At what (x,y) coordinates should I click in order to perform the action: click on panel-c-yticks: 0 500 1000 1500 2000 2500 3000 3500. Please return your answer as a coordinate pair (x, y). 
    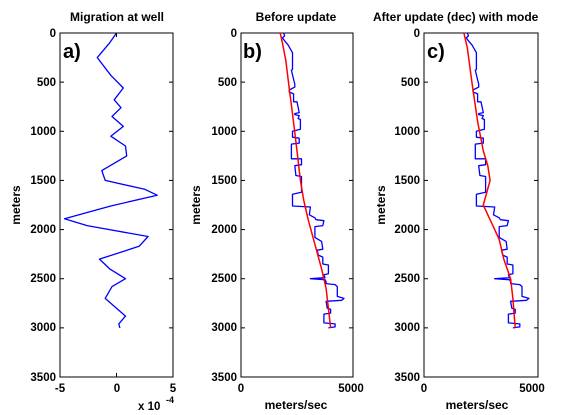
    Looking at the image, I should click on (407, 206).